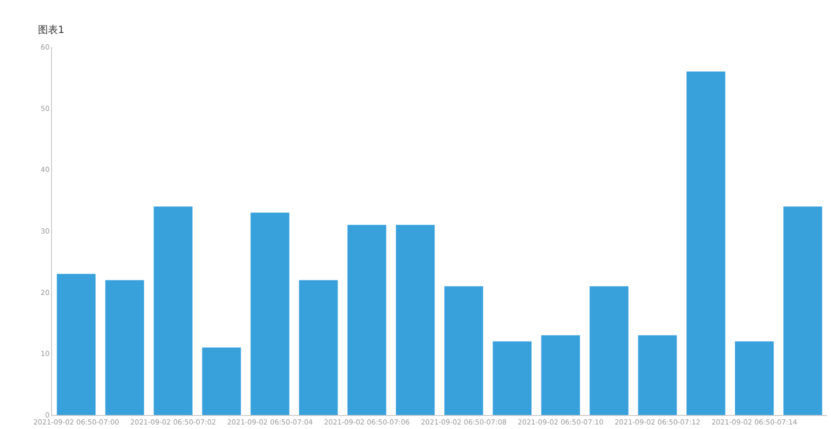 This screenshot has height=429, width=831. What do you see at coordinates (51, 30) in the screenshot?
I see `chart-title: 图表1` at bounding box center [51, 30].